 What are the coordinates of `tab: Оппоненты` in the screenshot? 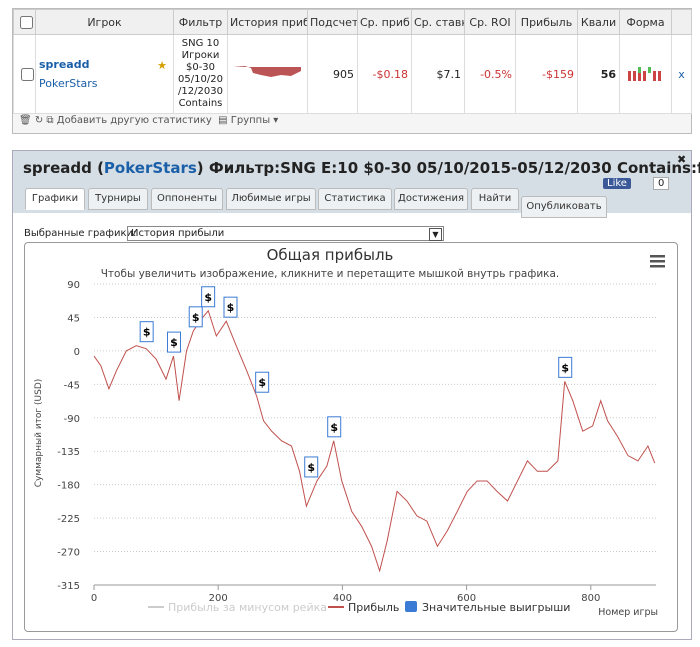 It's located at (187, 199).